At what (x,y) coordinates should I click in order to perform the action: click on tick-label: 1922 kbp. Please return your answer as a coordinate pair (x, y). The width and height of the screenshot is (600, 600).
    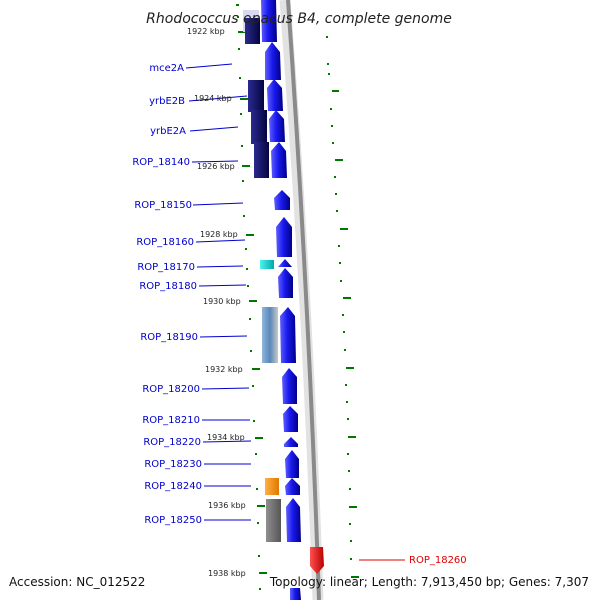
    Looking at the image, I should click on (206, 31).